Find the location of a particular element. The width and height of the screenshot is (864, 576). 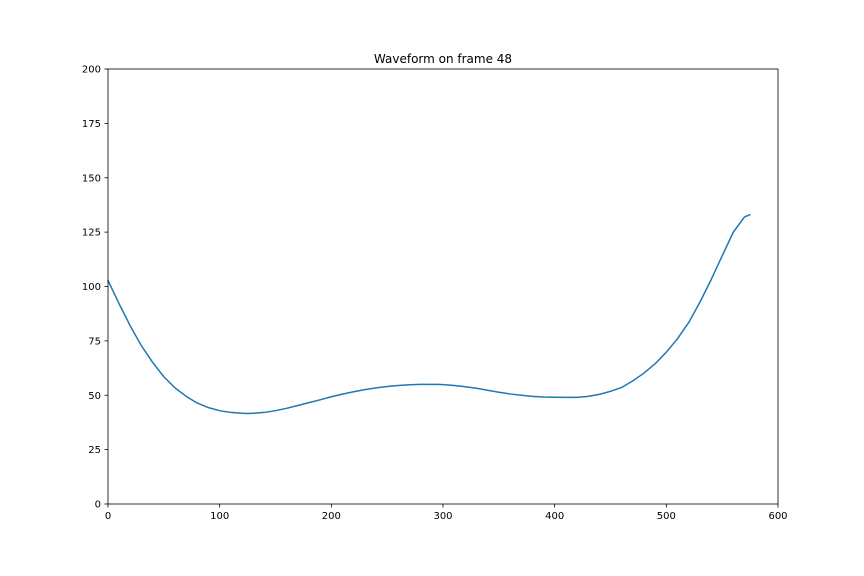

y-tick-label: 175 is located at coordinates (91, 124).